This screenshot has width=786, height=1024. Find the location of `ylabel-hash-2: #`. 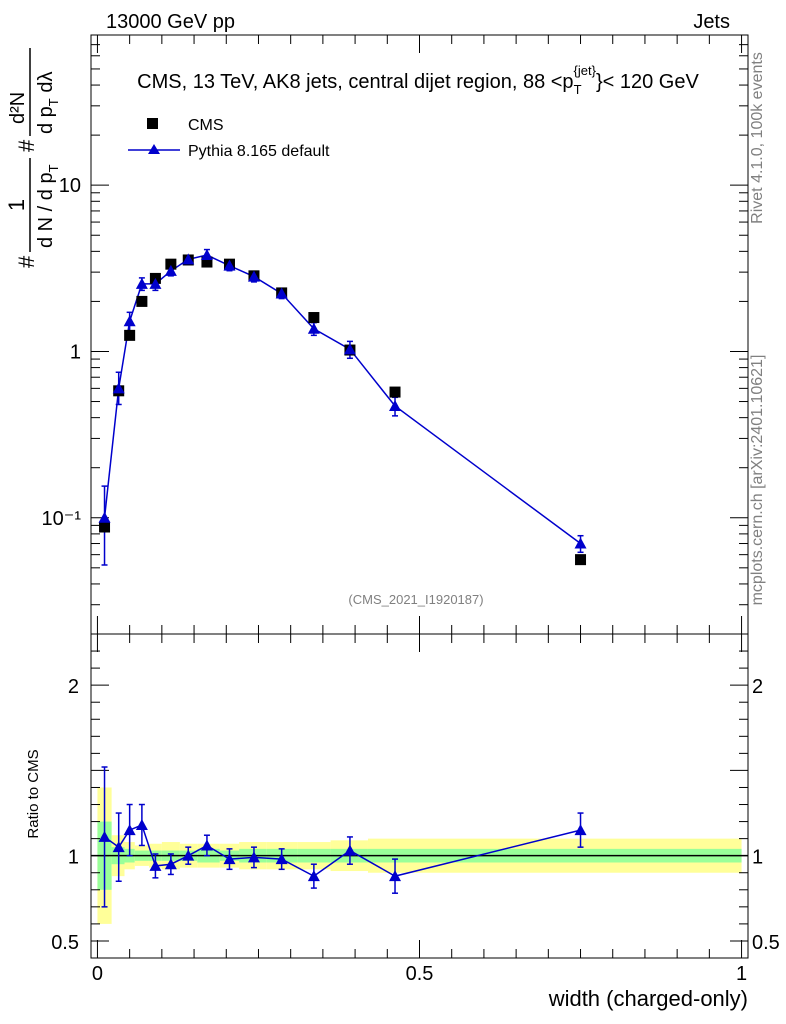

ylabel-hash-2: # is located at coordinates (26, 145).